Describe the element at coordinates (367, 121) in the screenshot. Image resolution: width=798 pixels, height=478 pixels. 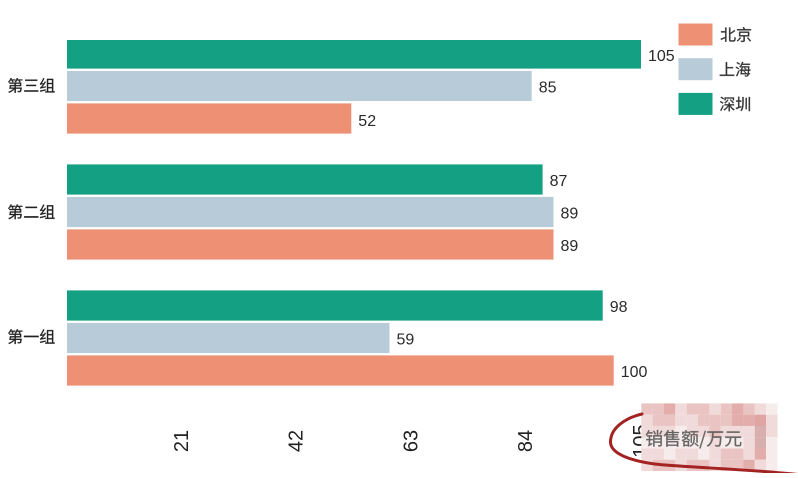
I see `svg-text: 52` at that location.